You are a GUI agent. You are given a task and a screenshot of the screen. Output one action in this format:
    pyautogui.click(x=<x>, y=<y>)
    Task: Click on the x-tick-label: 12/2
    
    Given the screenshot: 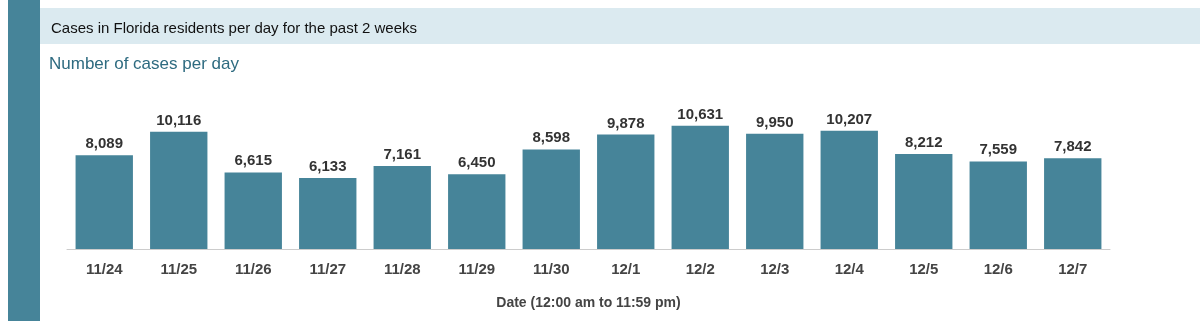 What is the action you would take?
    pyautogui.click(x=700, y=268)
    